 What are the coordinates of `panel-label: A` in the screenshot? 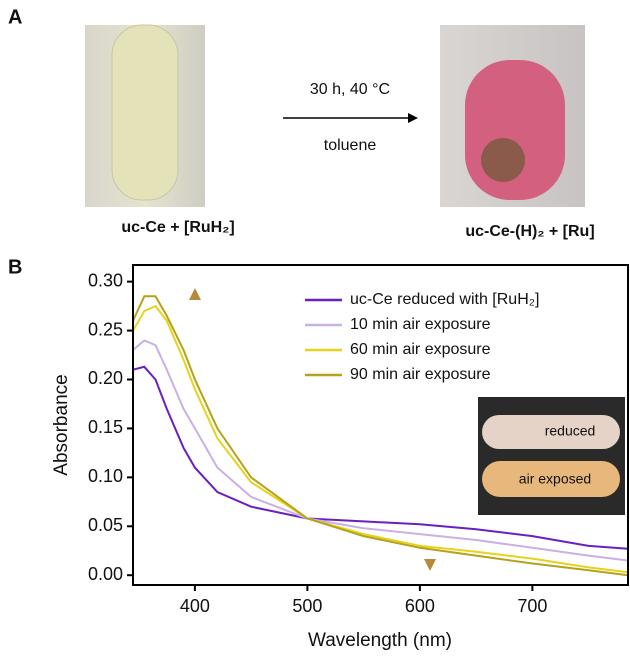 It's located at (15, 17).